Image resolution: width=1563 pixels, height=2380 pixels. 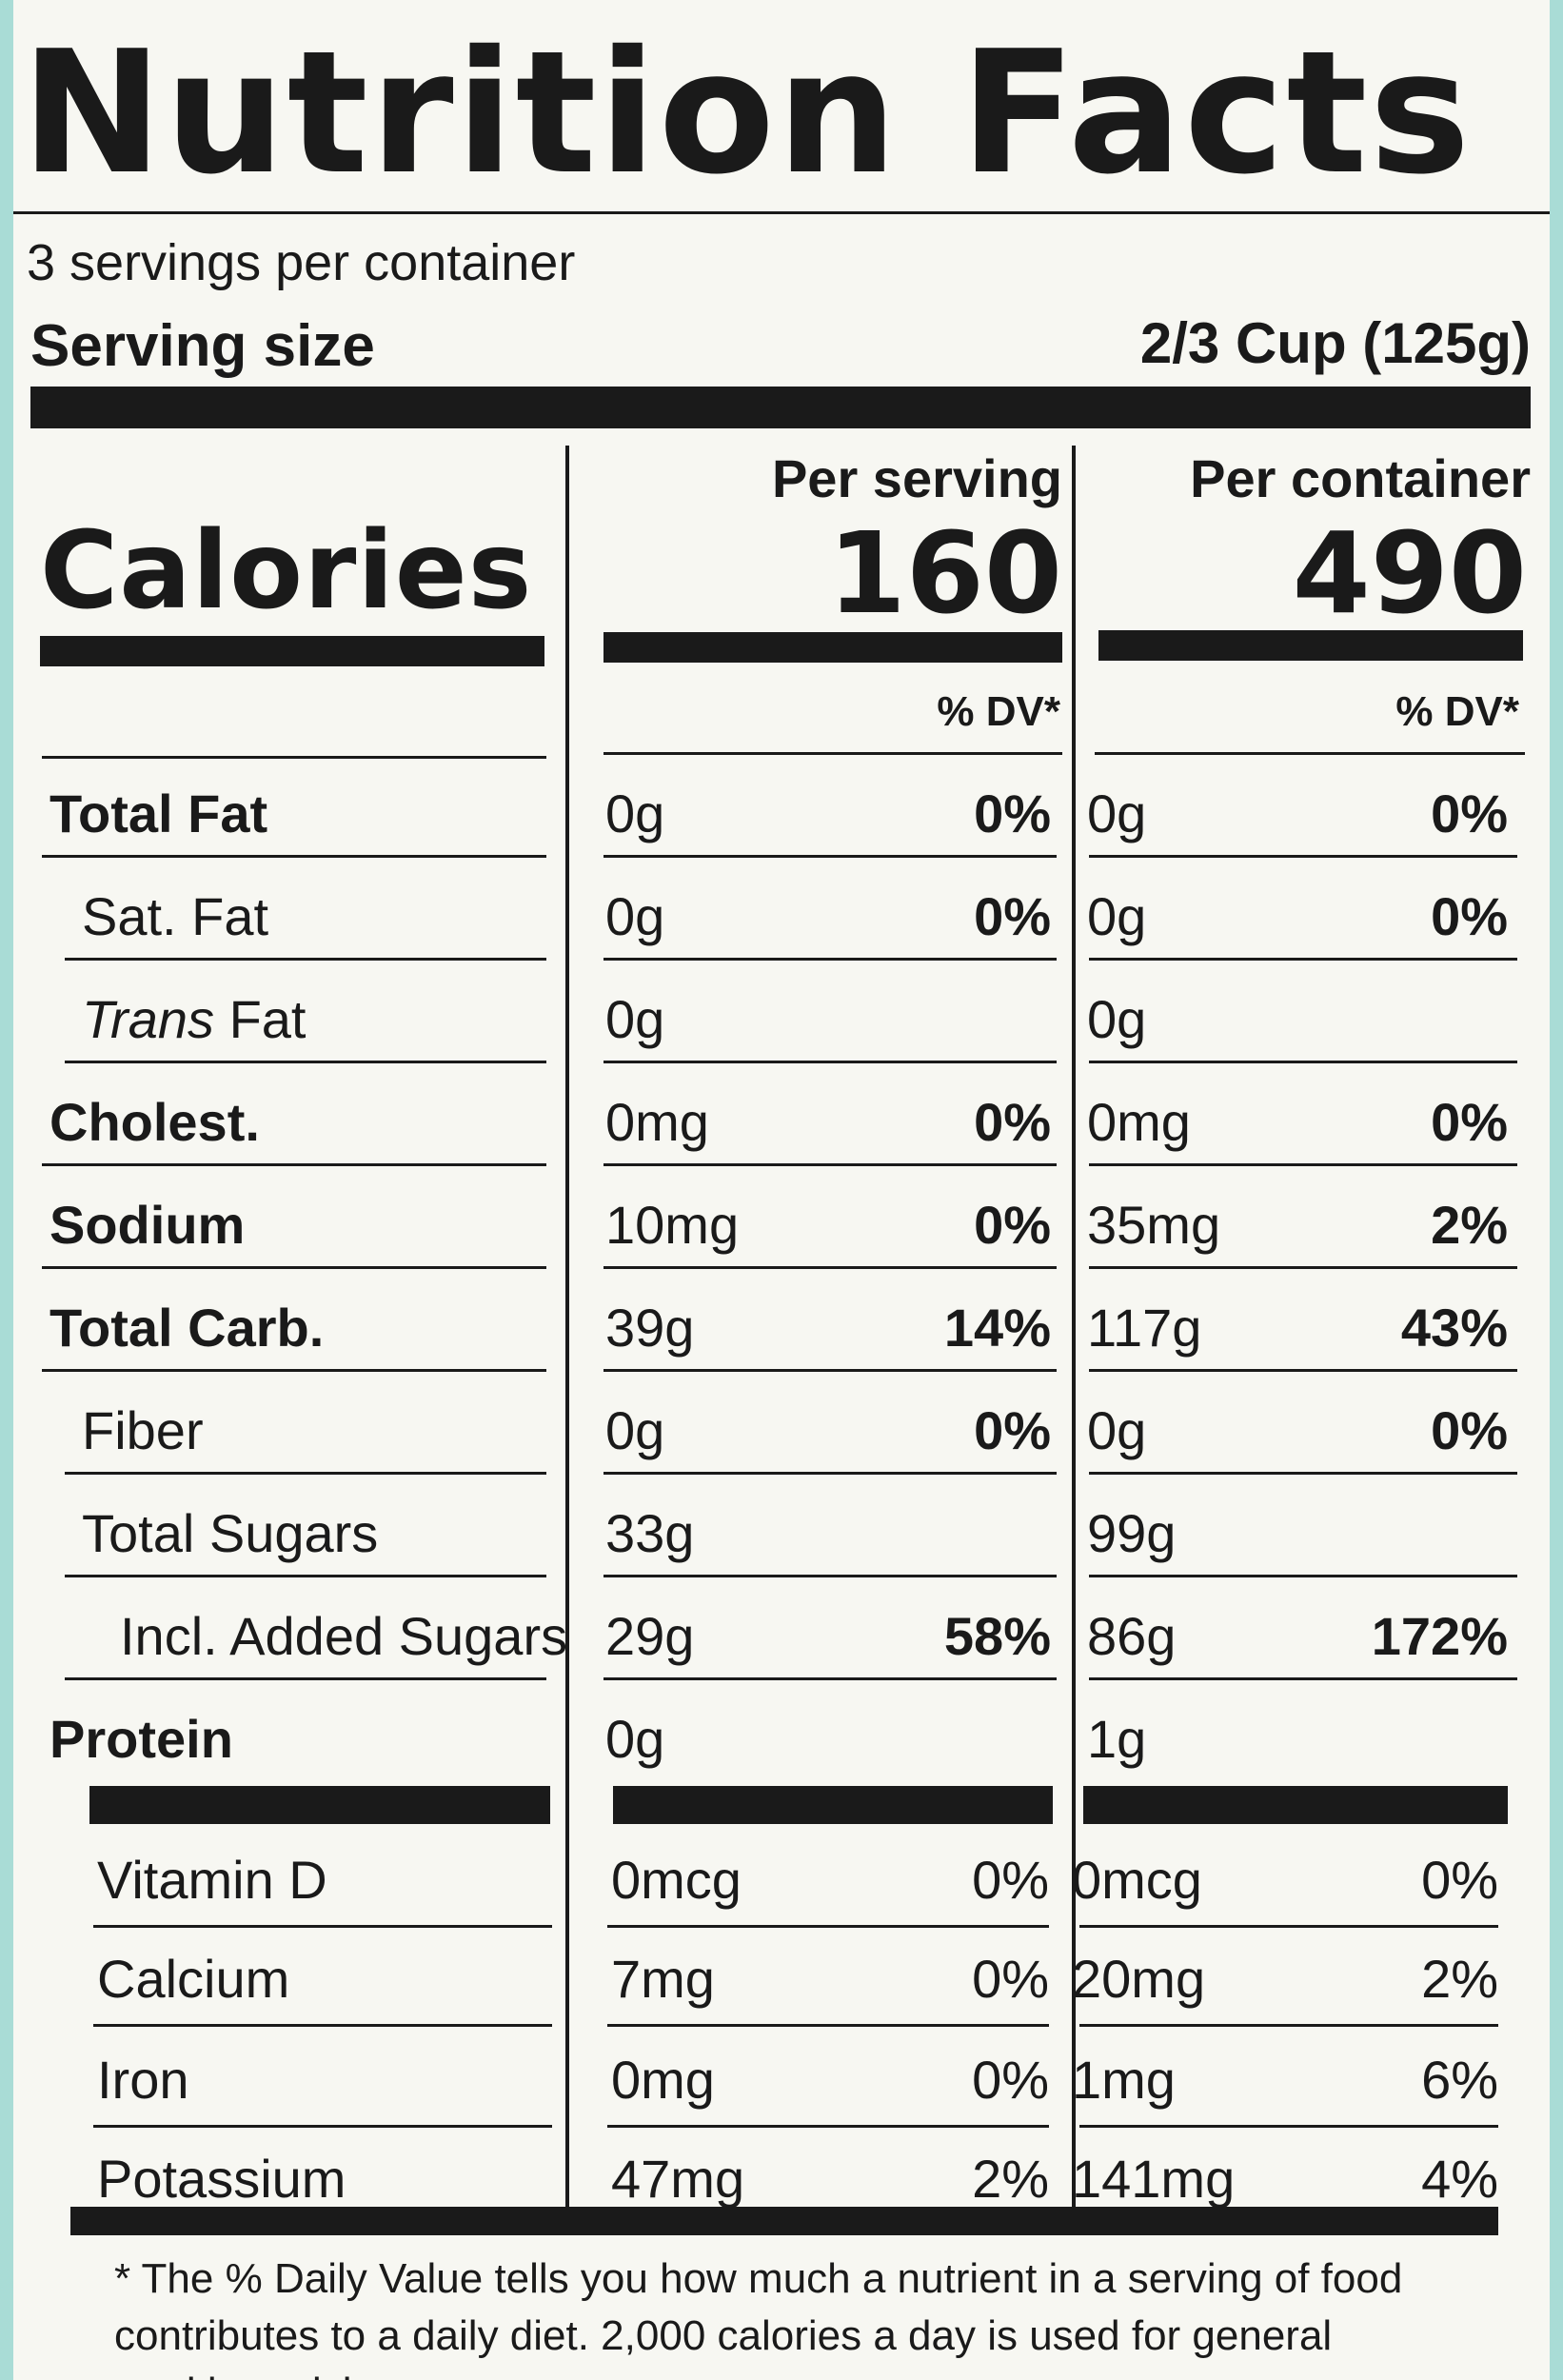 I want to click on nutrient-name-italic: Trans, so click(x=148, y=1019).